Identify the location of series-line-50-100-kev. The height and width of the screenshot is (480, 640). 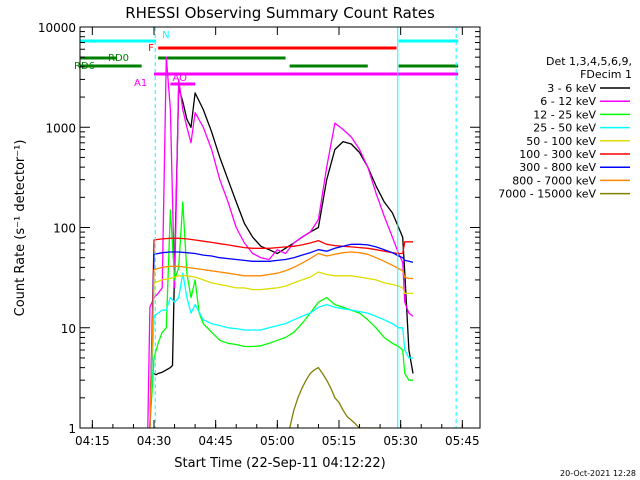
(281, 349).